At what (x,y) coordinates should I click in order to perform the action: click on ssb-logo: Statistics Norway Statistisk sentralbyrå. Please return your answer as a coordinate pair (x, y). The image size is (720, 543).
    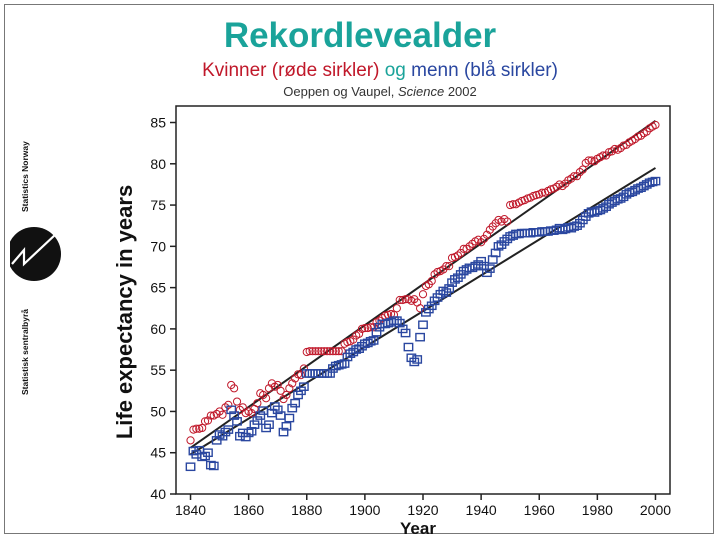
    Looking at the image, I should click on (35, 268).